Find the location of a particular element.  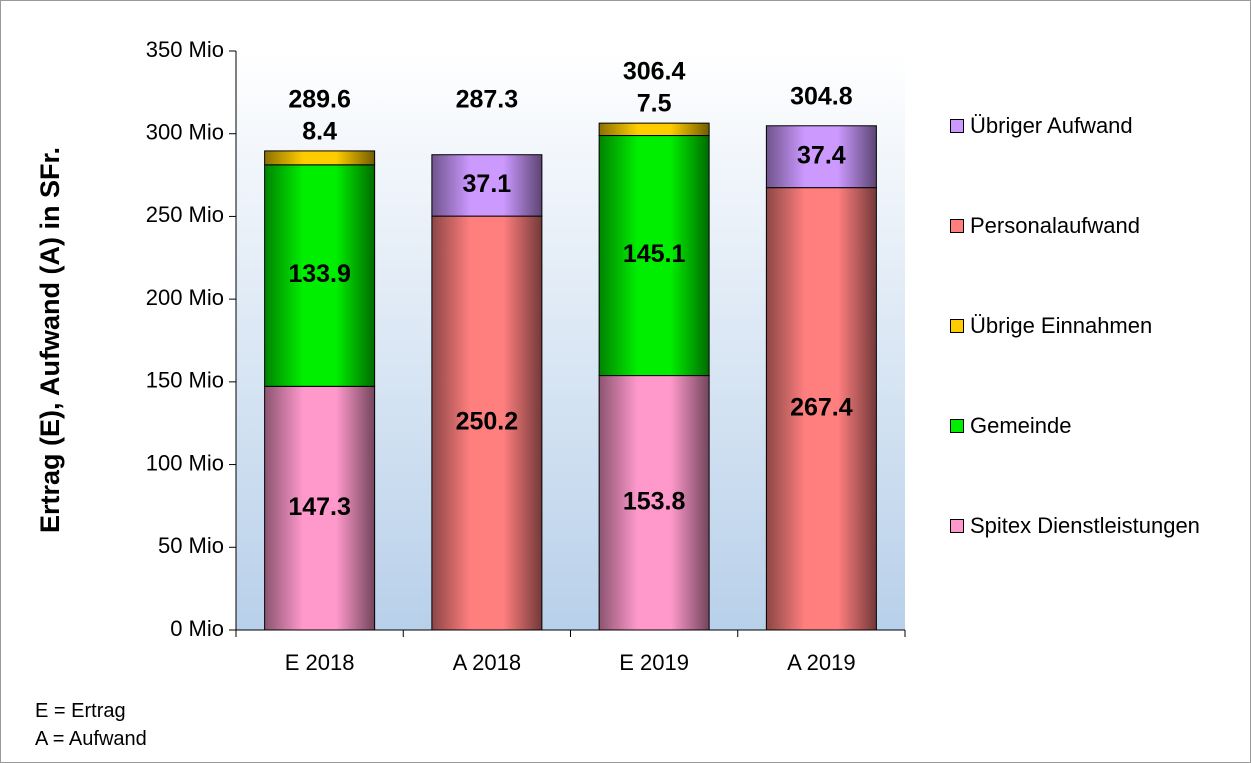

y-tick-label: 200 Mio is located at coordinates (185, 297).